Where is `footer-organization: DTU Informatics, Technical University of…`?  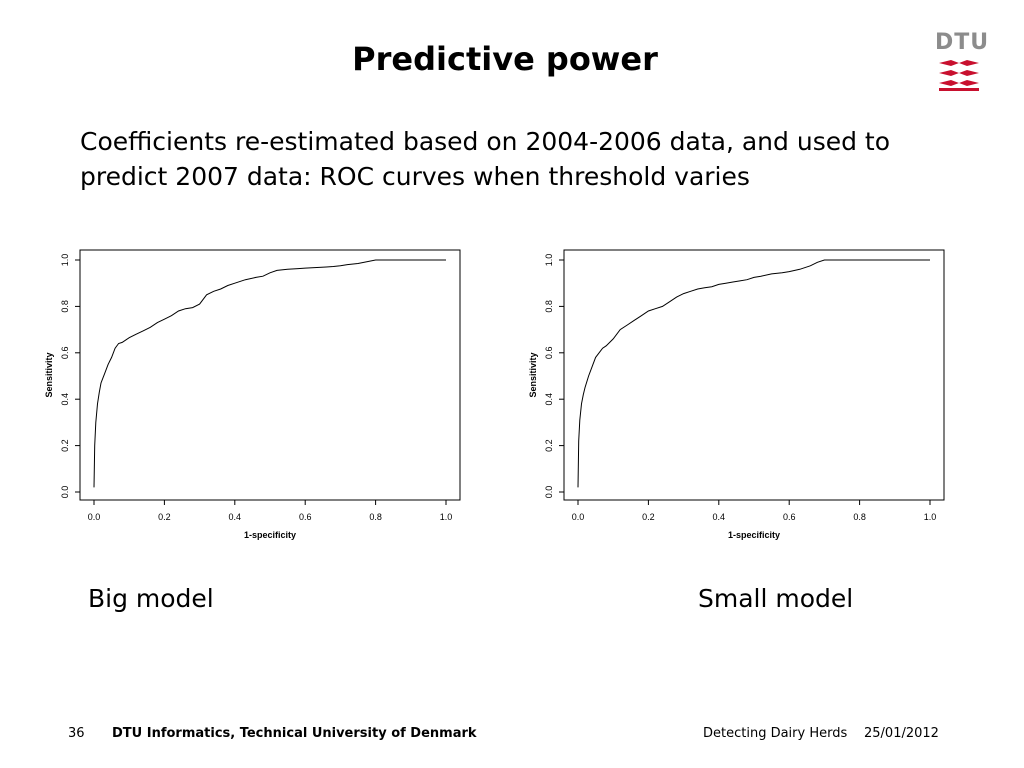 footer-organization: DTU Informatics, Technical University of… is located at coordinates (294, 733).